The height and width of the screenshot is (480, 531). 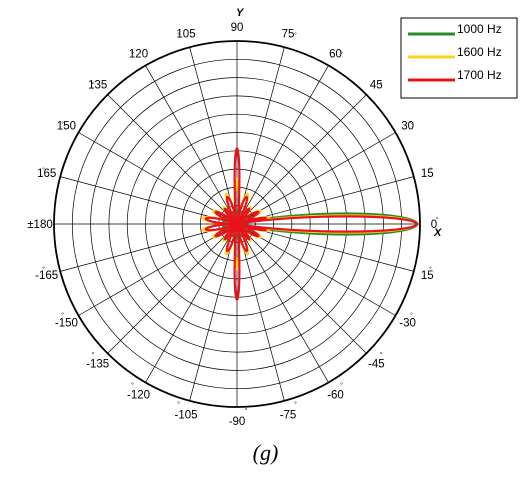 What do you see at coordinates (288, 35) in the screenshot?
I see `angle-label: 75` at bounding box center [288, 35].